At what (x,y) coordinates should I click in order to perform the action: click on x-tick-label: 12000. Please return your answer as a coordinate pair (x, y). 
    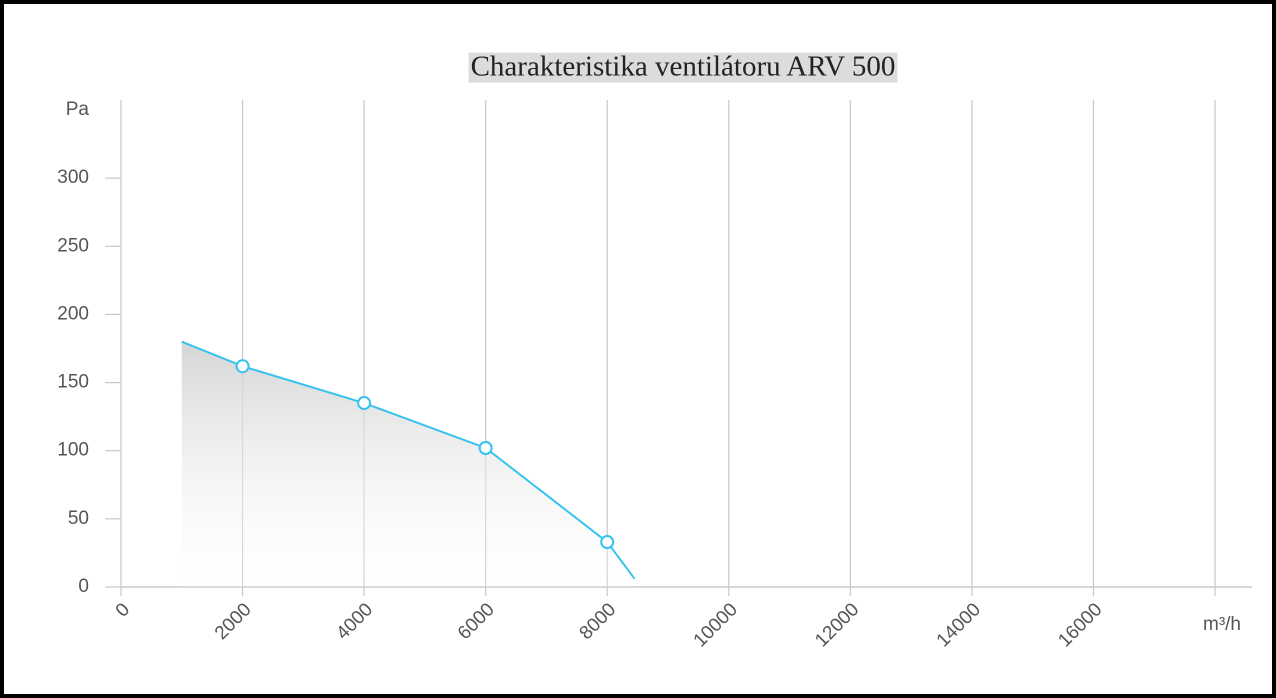
    Looking at the image, I should click on (837, 625).